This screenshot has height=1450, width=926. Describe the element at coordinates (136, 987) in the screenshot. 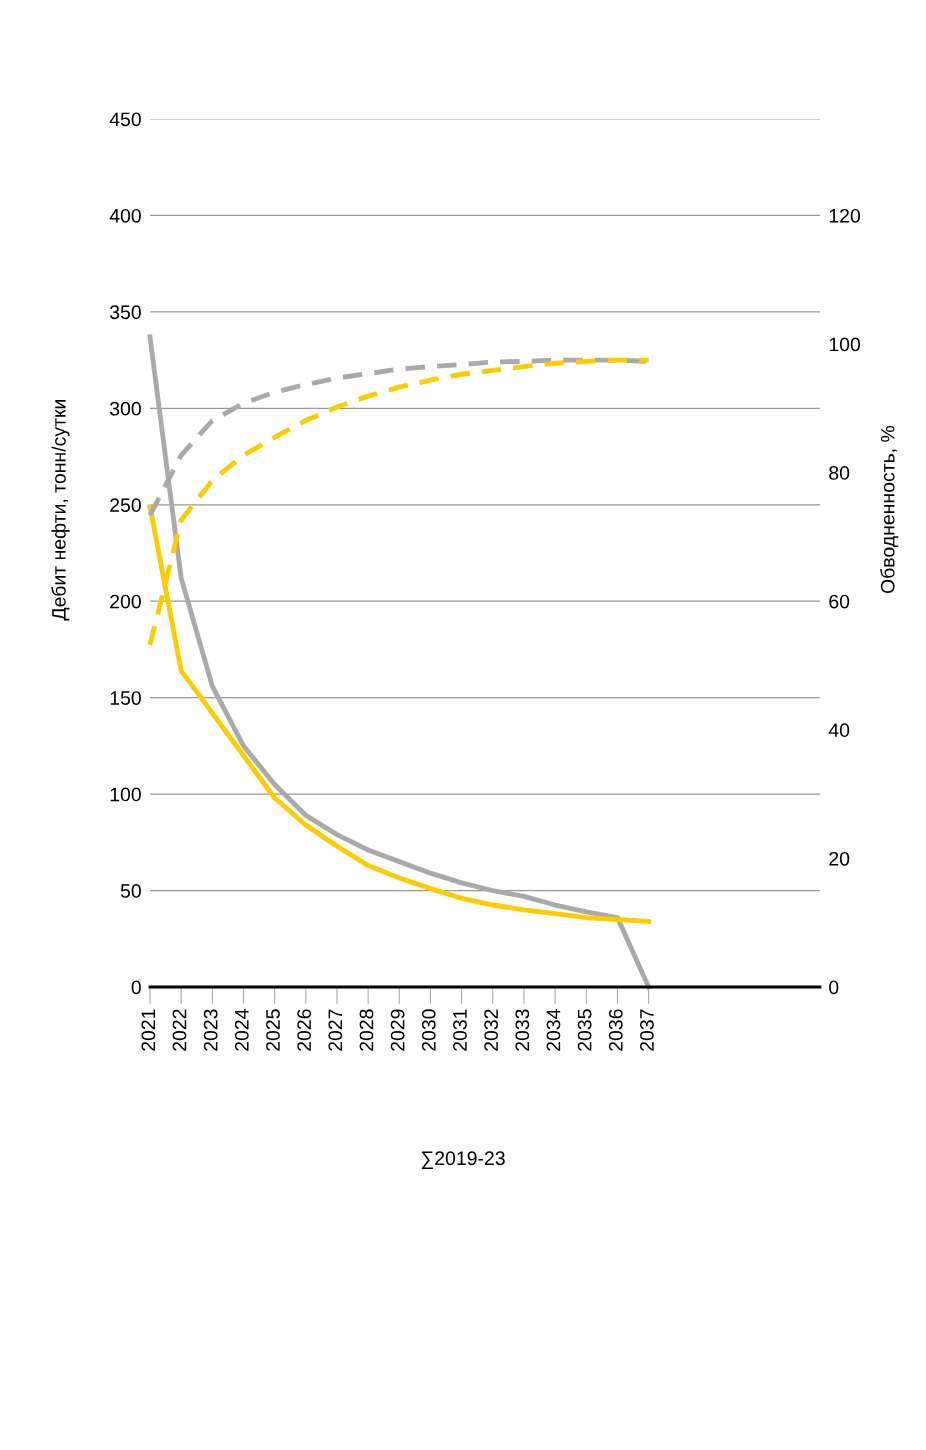

I see `y-tick-label: 0` at that location.